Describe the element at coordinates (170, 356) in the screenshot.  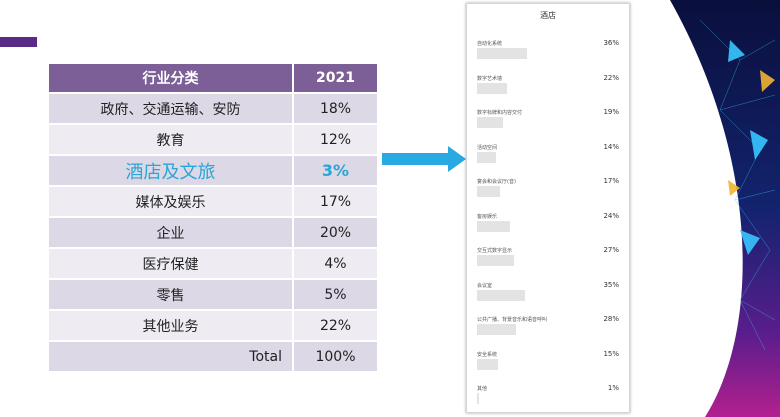
I see `total-label: Total` at that location.